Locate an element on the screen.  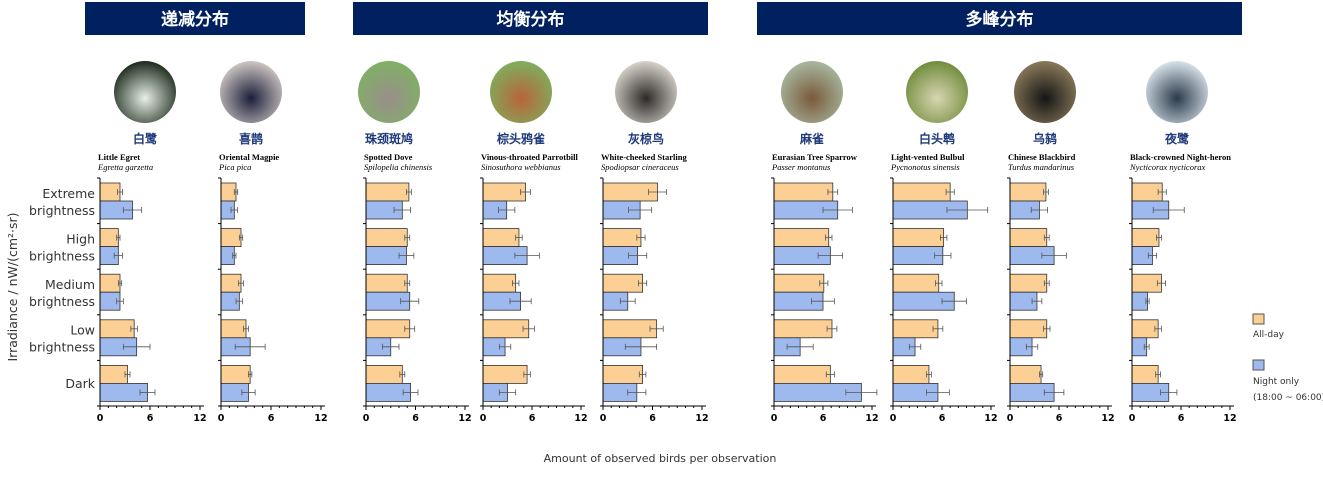
bird-english-name: Vinous-throated Parrotbill is located at coordinates (530, 157).